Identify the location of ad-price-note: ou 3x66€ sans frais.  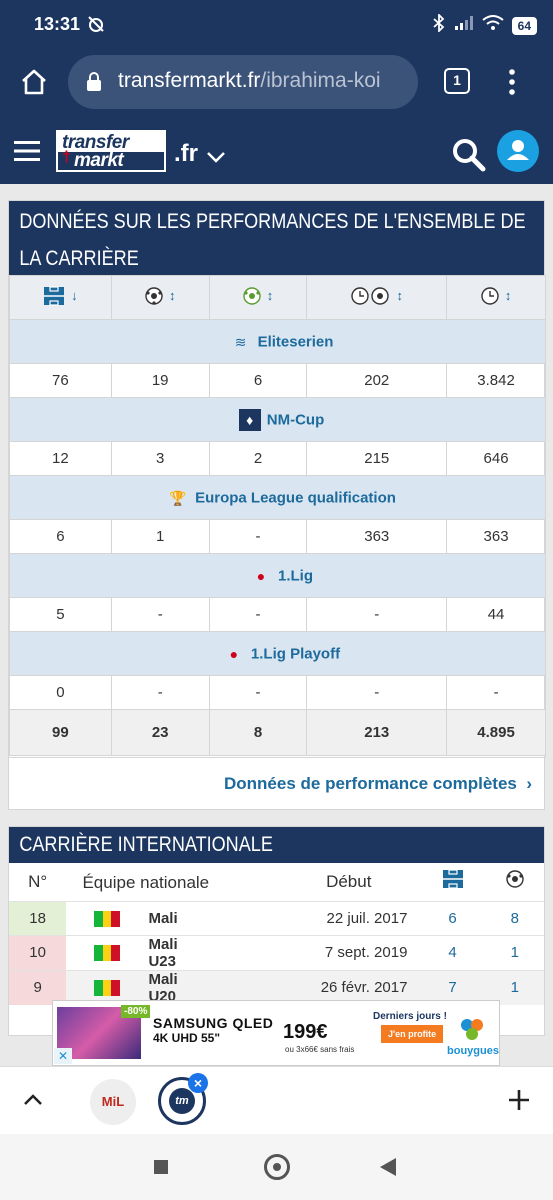
(320, 1049).